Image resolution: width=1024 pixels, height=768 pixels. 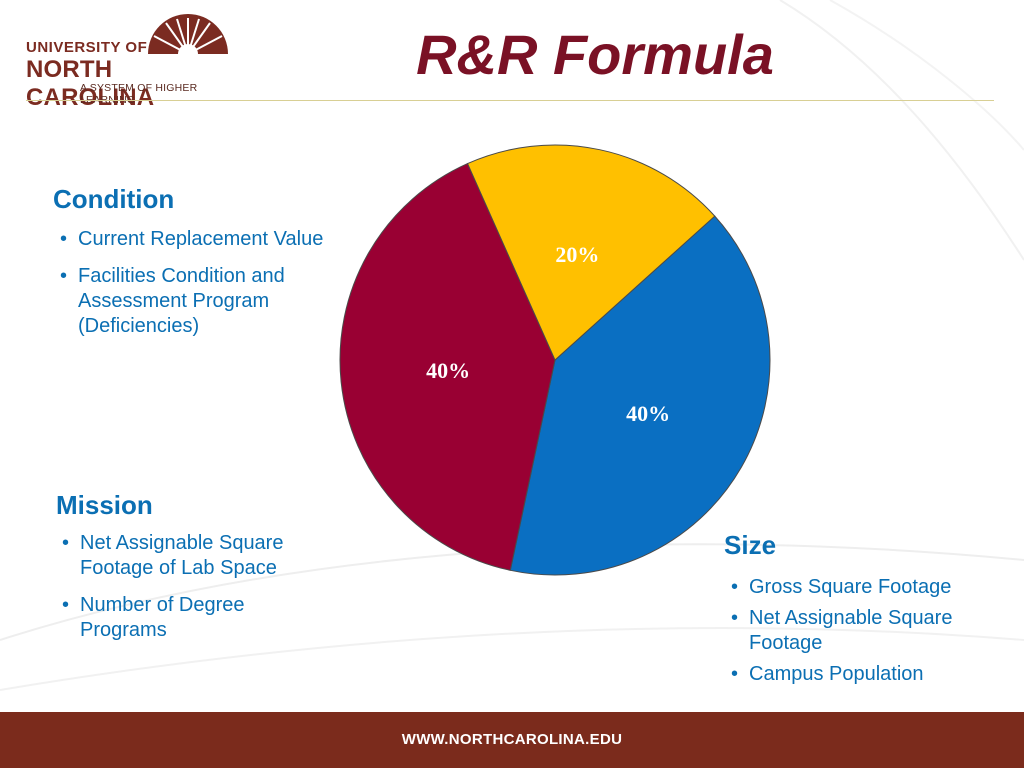 I want to click on size-heading: Size, so click(x=750, y=545).